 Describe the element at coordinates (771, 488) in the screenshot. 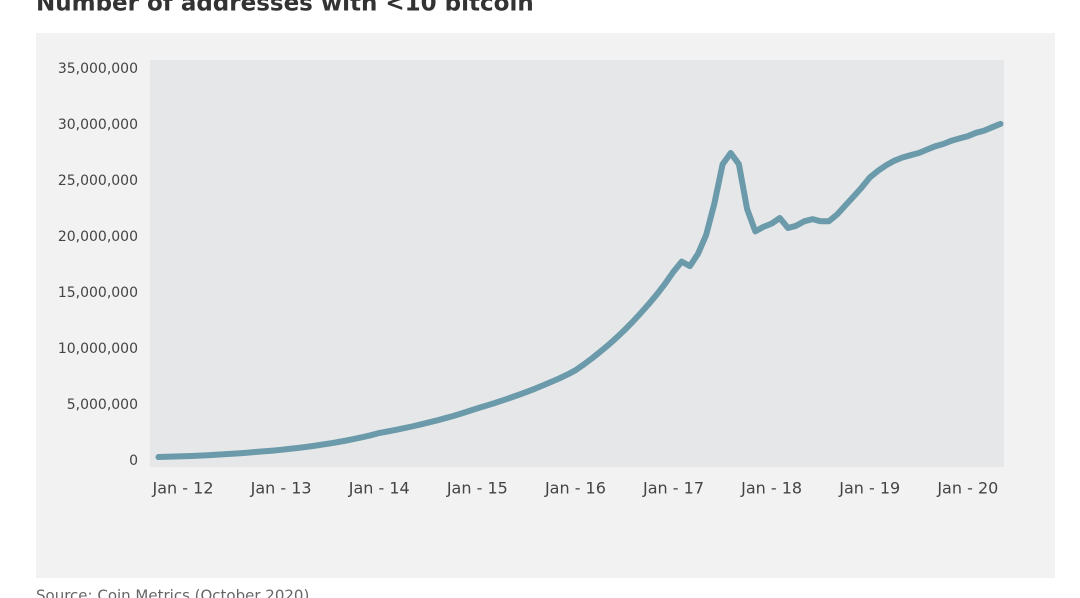

I see `x-tick-label: Jan - 18` at that location.